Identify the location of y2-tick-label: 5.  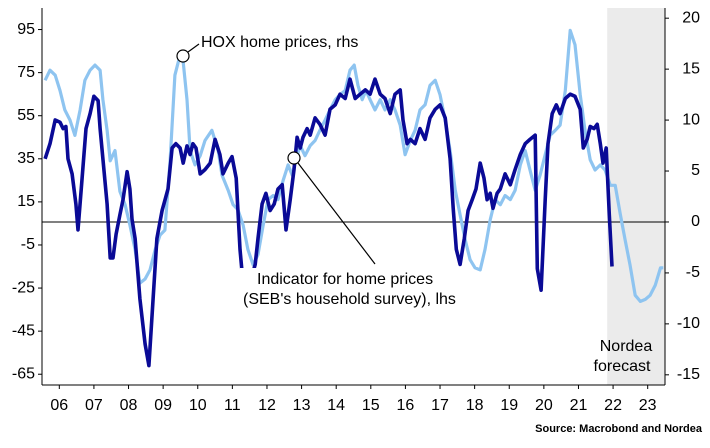
(695, 170).